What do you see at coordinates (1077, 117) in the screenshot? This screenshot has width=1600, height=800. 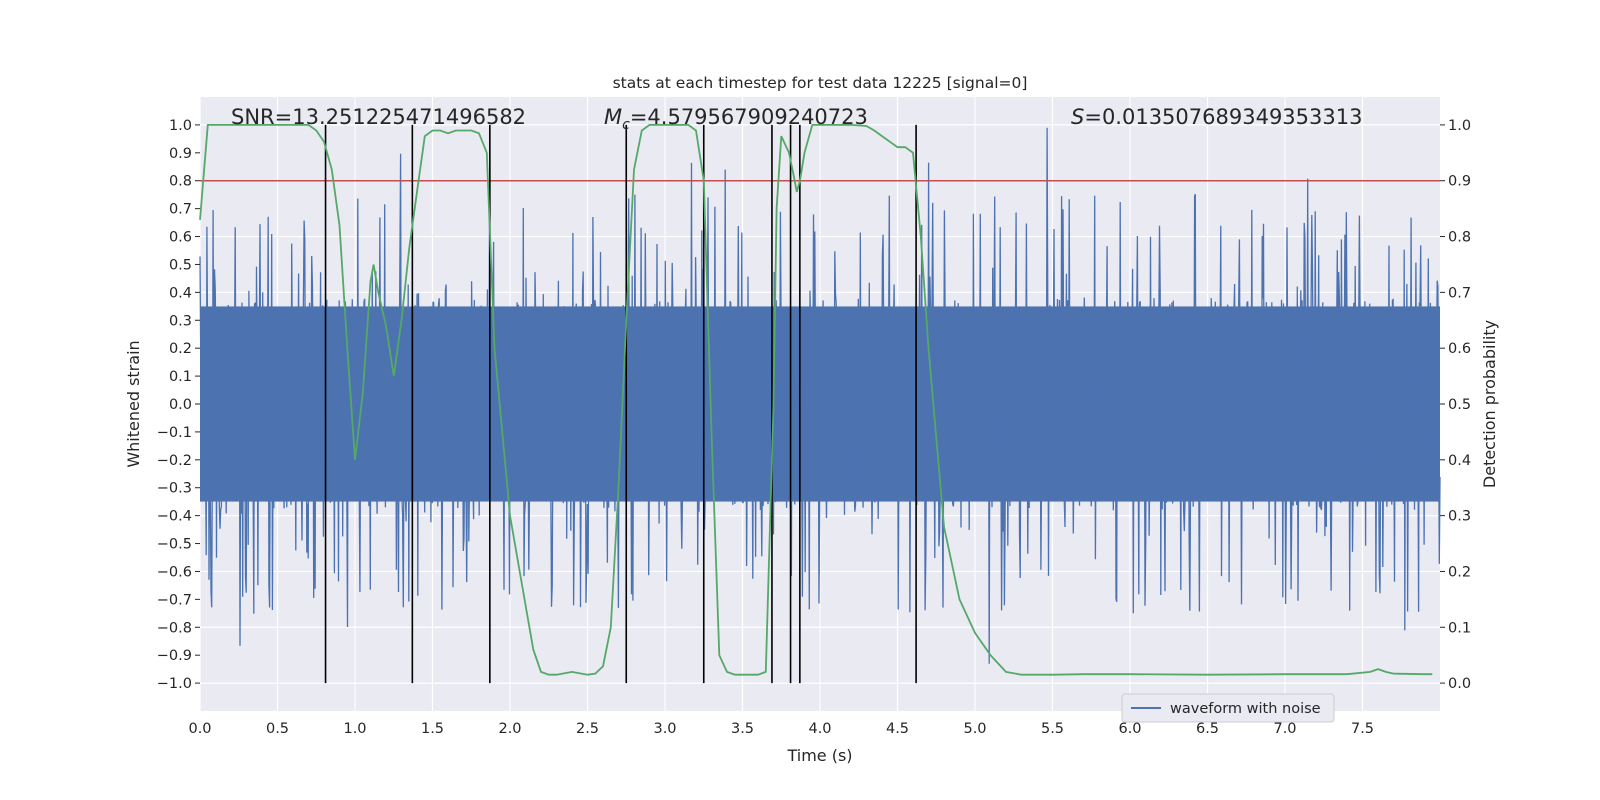 I see `s-symbol: S` at bounding box center [1077, 117].